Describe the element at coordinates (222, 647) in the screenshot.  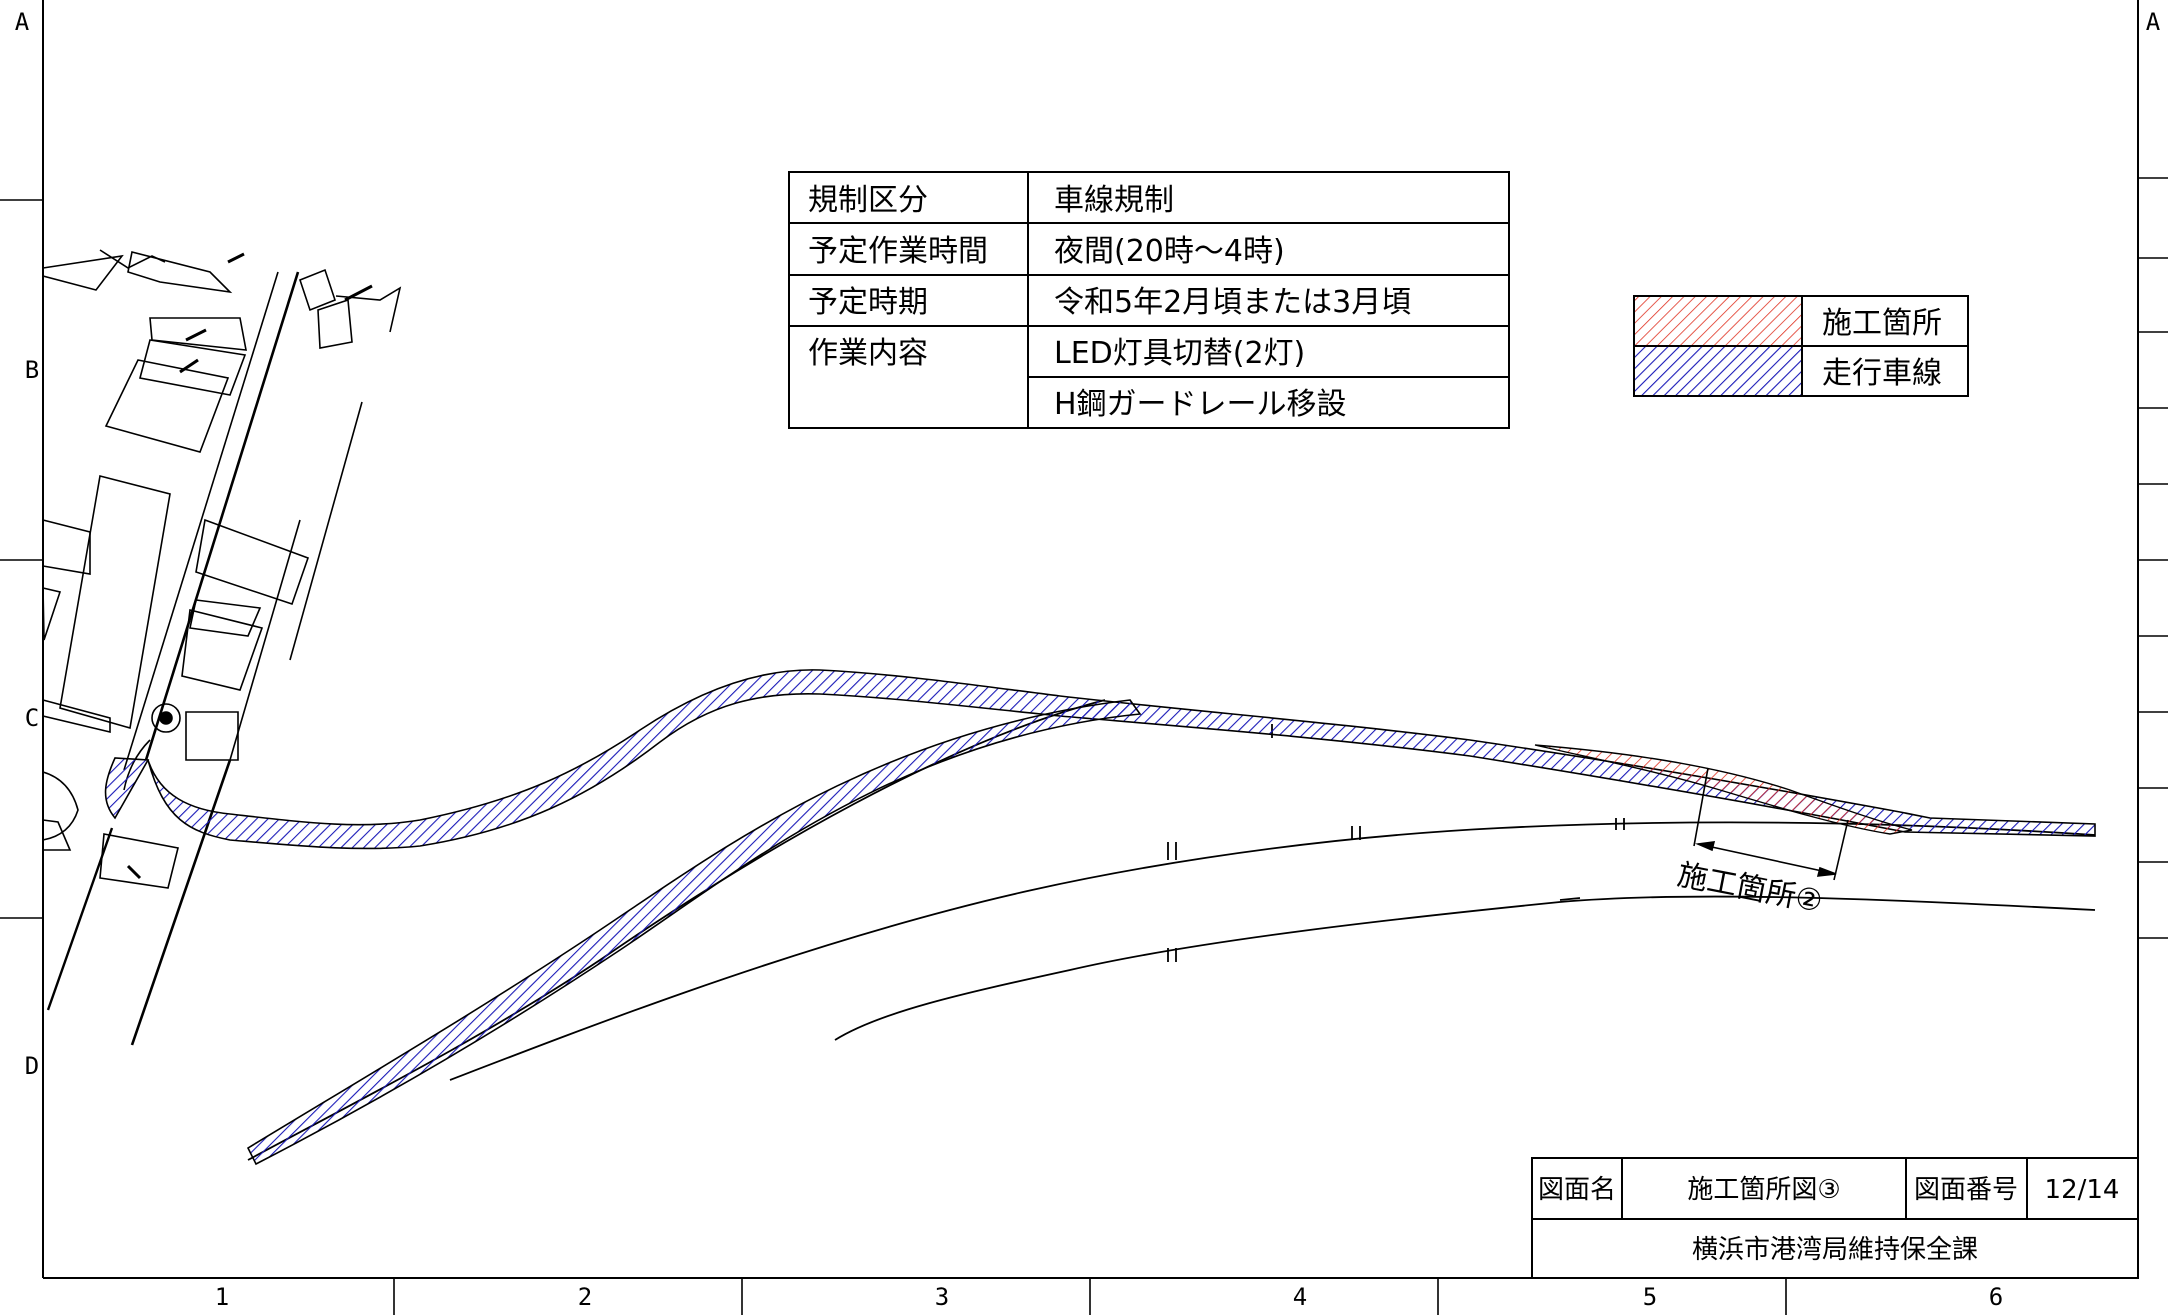
I see `left-site-plan` at that location.